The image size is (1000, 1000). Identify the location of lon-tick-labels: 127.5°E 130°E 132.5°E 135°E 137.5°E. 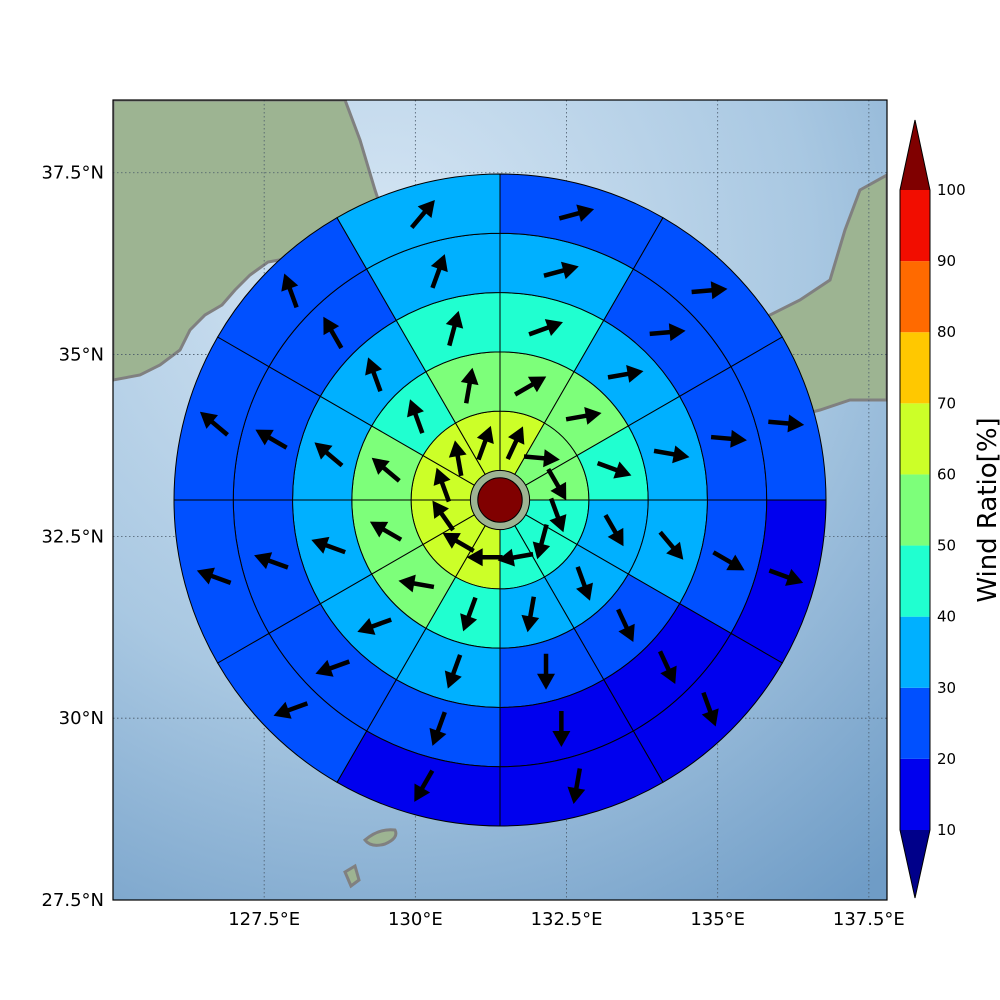
(566, 919).